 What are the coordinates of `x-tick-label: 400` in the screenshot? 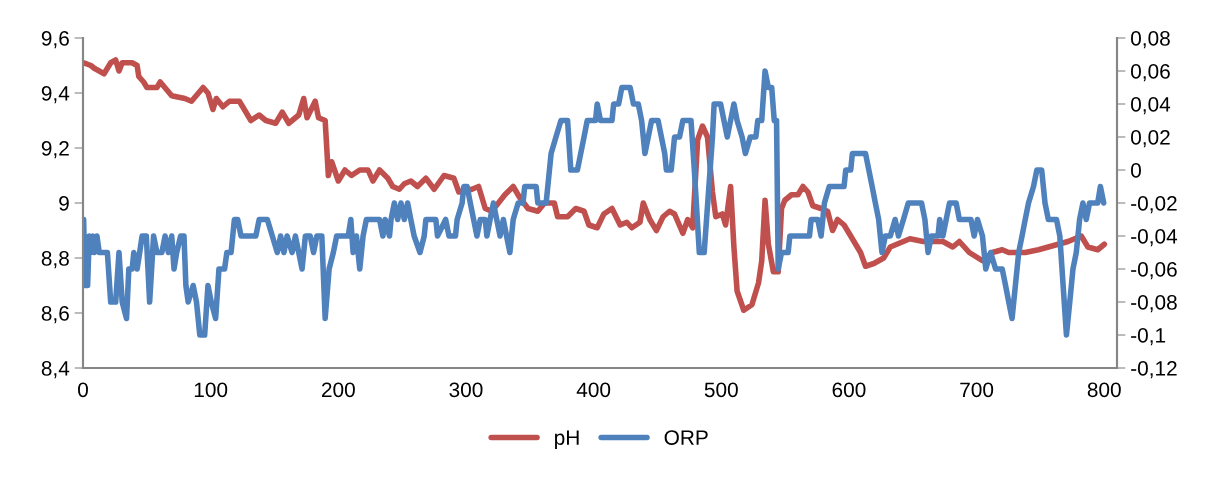 It's located at (593, 390).